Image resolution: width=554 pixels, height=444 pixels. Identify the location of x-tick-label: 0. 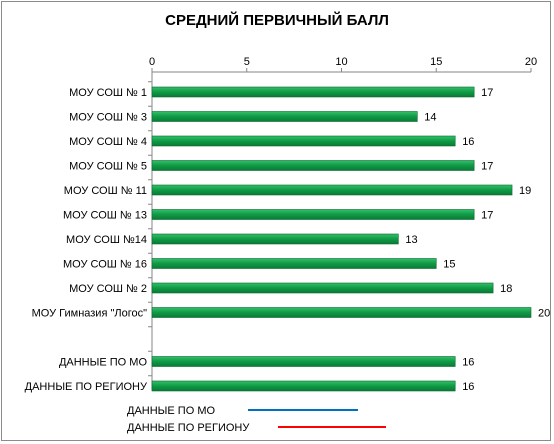
(152, 62).